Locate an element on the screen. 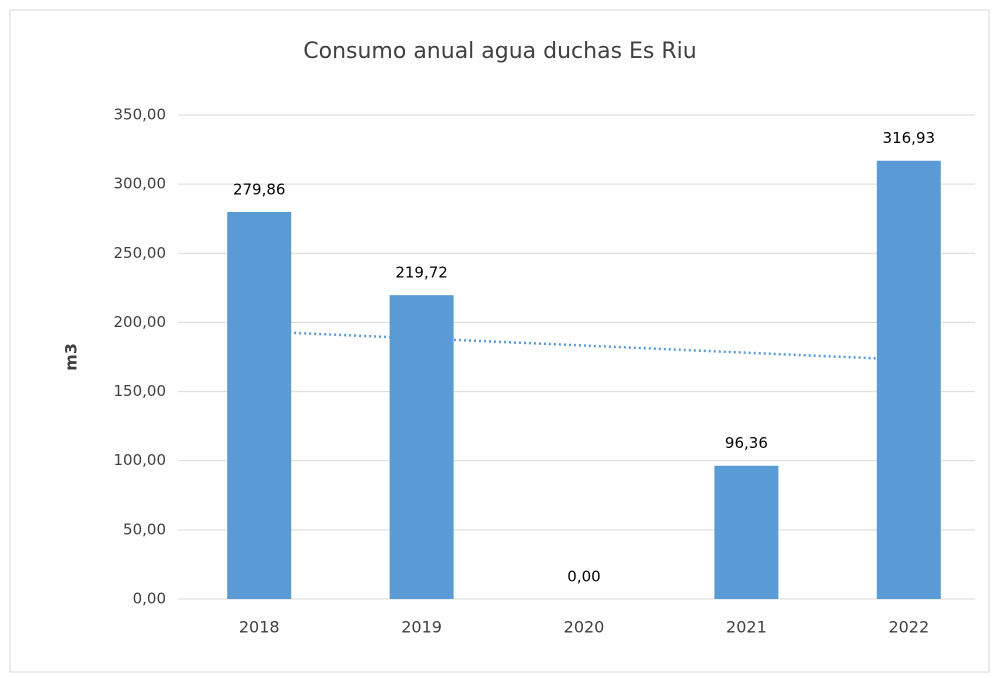 The image size is (1000, 678). x-tick-label: 2020 is located at coordinates (584, 627).